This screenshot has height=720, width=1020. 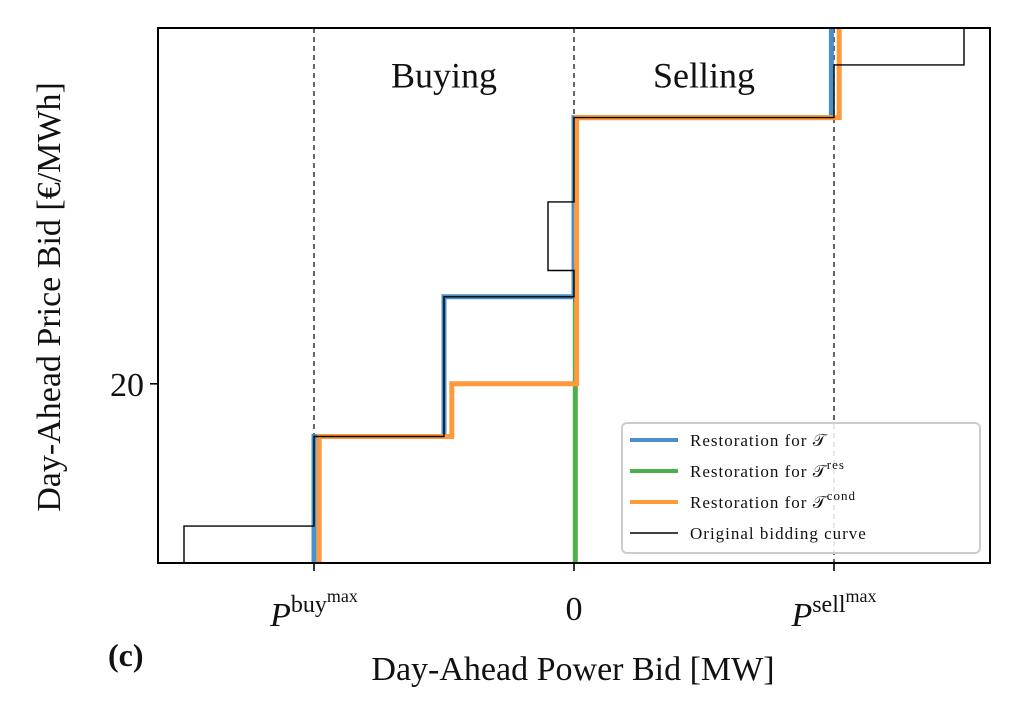 I want to click on x-tick-label-2: Psellmax, so click(x=833, y=610).